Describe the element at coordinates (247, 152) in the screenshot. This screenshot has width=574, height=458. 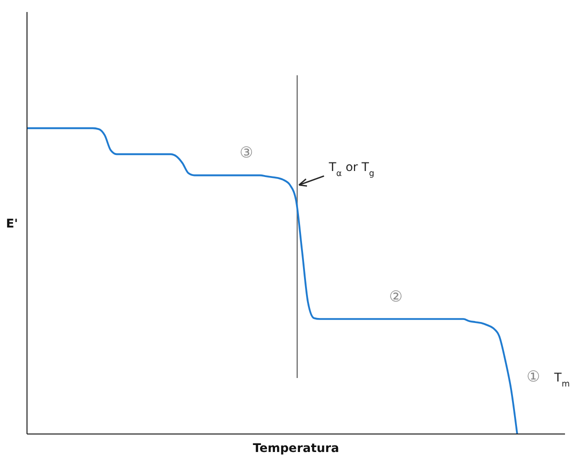
I see `annotation: ③` at that location.